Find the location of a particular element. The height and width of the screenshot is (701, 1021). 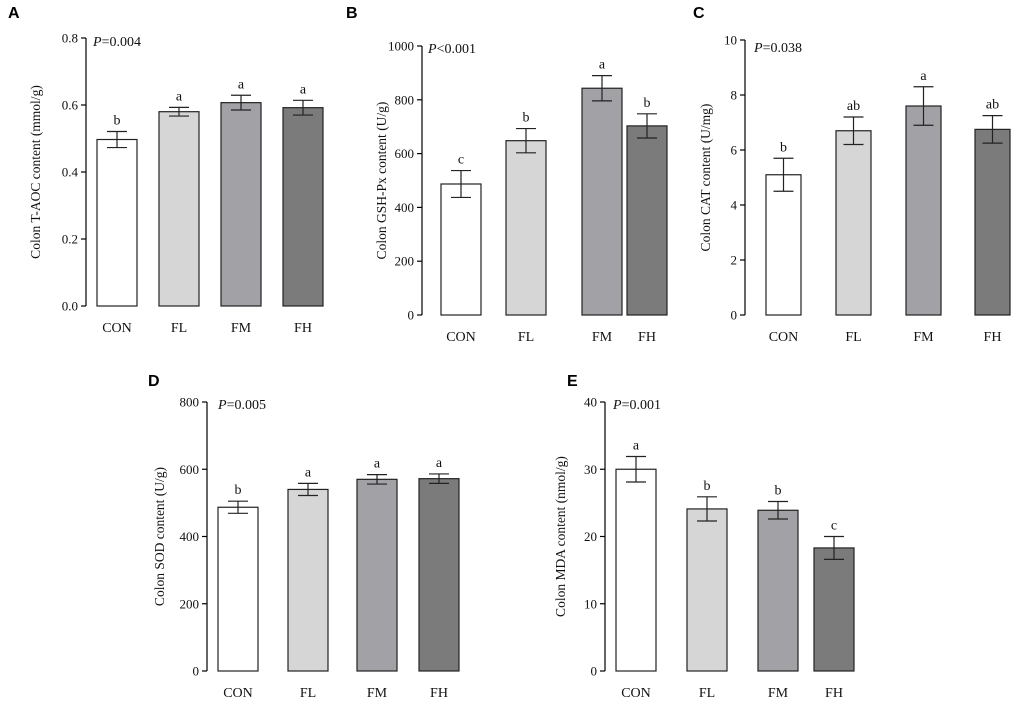

p-value: =0.038 is located at coordinates (782, 48).